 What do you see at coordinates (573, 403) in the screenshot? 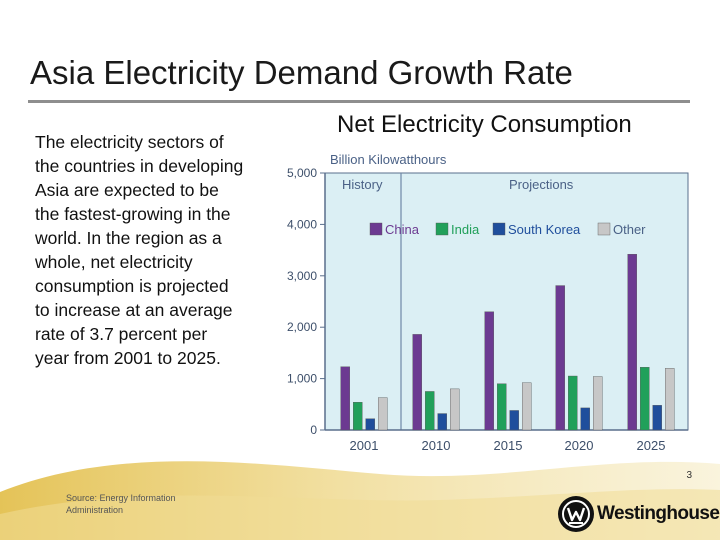
I see `bar-india-2020` at bounding box center [573, 403].